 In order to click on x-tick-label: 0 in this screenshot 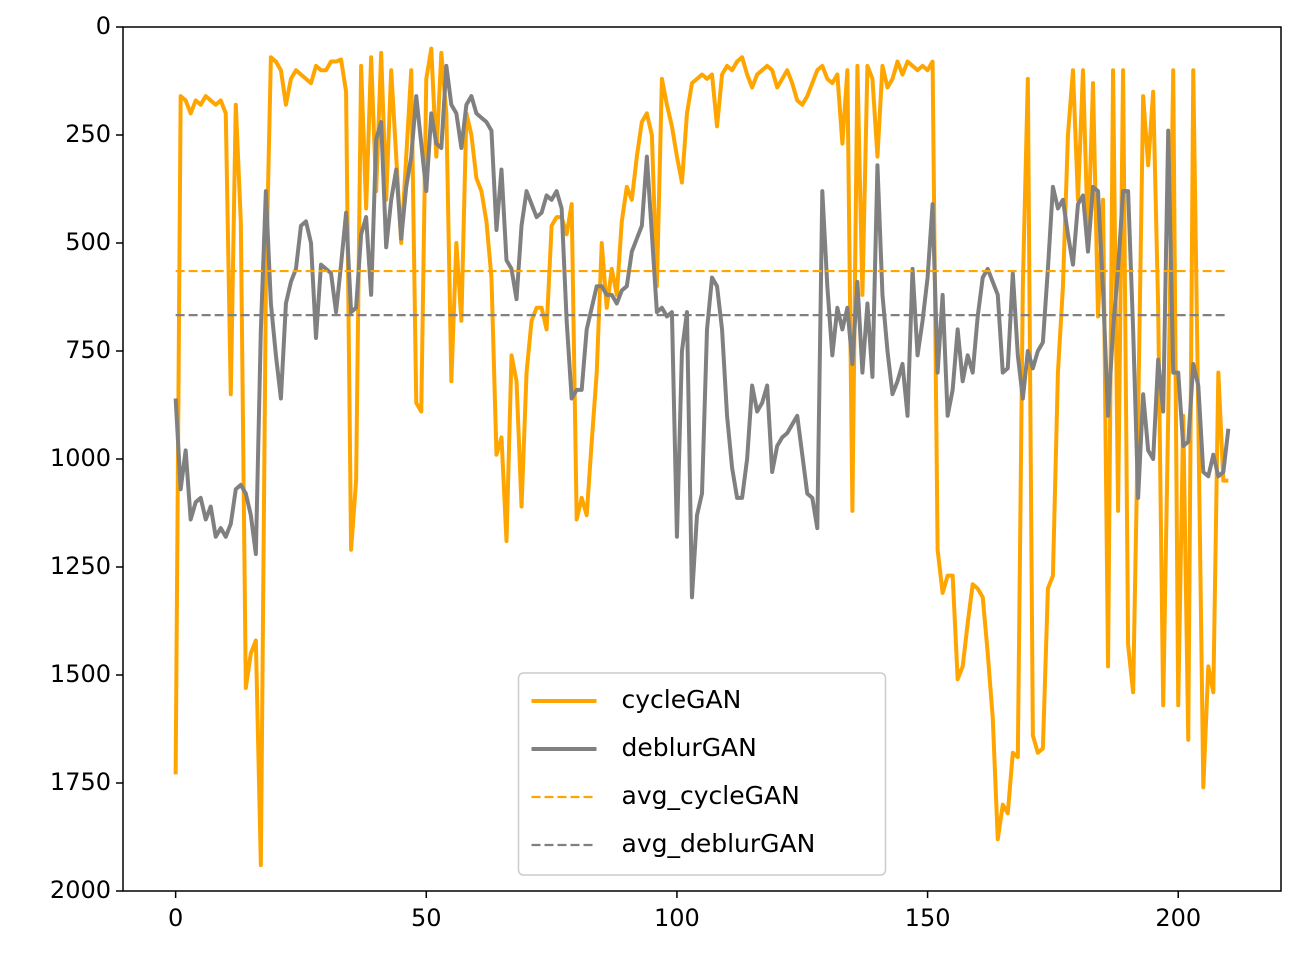, I will do `click(175, 918)`.